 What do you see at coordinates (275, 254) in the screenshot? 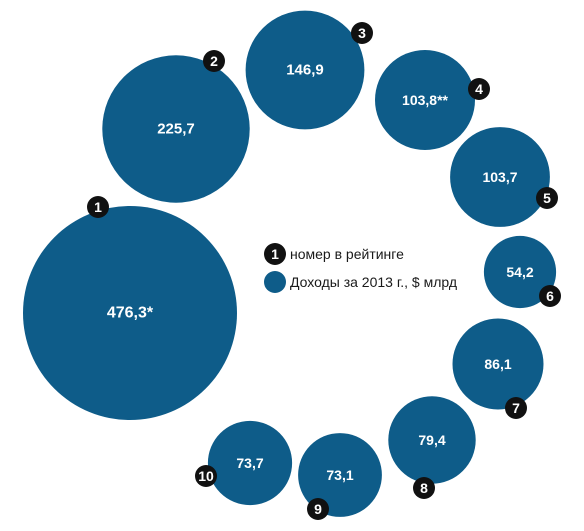
I see `legend-rank-marker: 1` at bounding box center [275, 254].